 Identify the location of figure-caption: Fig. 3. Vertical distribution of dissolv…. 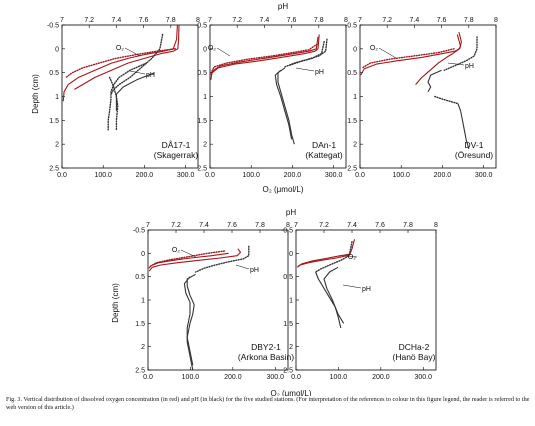
(268, 403).